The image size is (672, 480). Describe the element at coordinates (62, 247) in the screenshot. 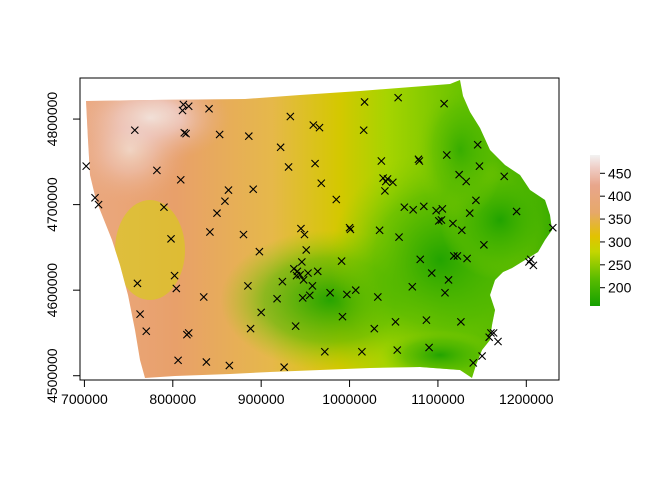

I see `y-axis: 4500000 4600000 4700000 4800000` at that location.